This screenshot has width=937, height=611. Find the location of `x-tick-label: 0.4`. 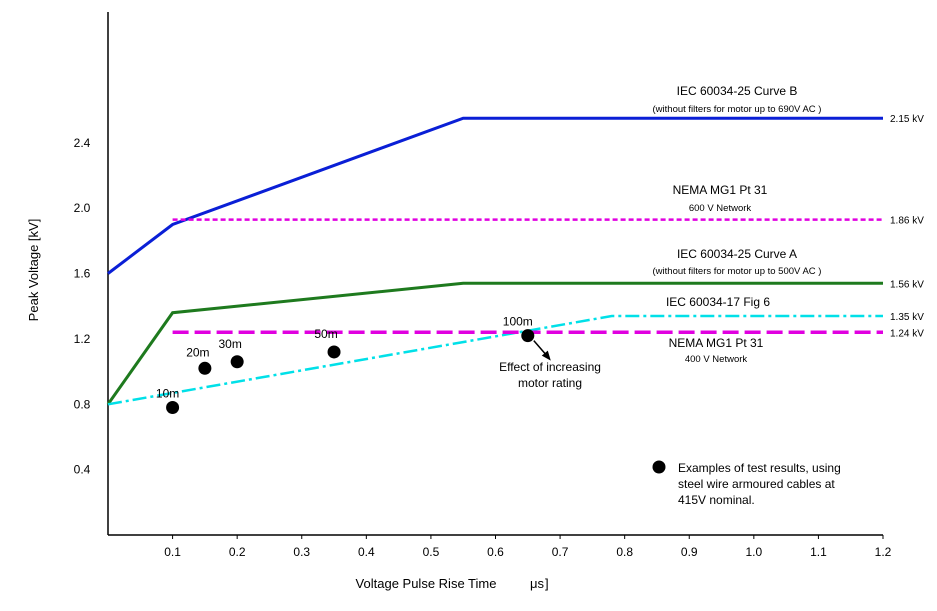

x-tick-label: 0.4 is located at coordinates (366, 552).